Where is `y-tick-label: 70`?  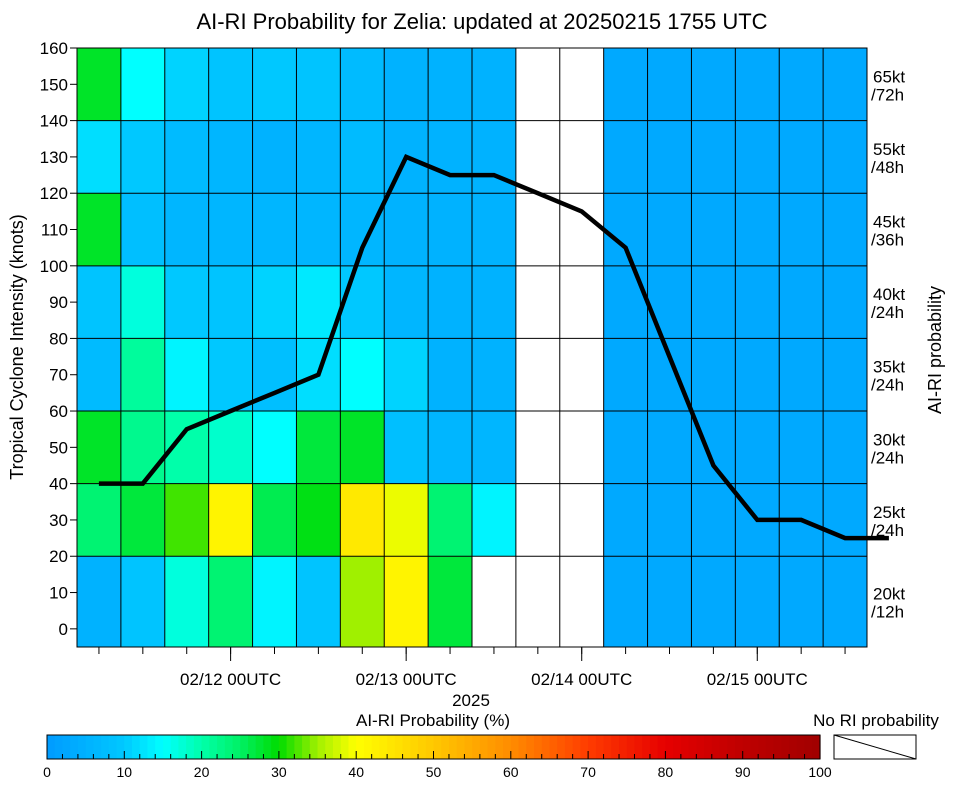 y-tick-label: 70 is located at coordinates (58, 375).